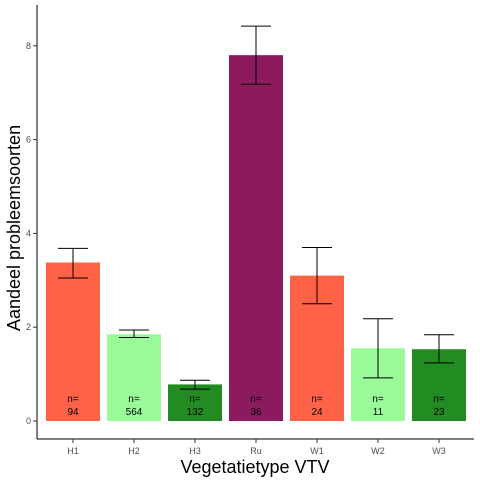 This screenshot has height=480, width=480. I want to click on x-tick-label-H2: H2, so click(134, 451).